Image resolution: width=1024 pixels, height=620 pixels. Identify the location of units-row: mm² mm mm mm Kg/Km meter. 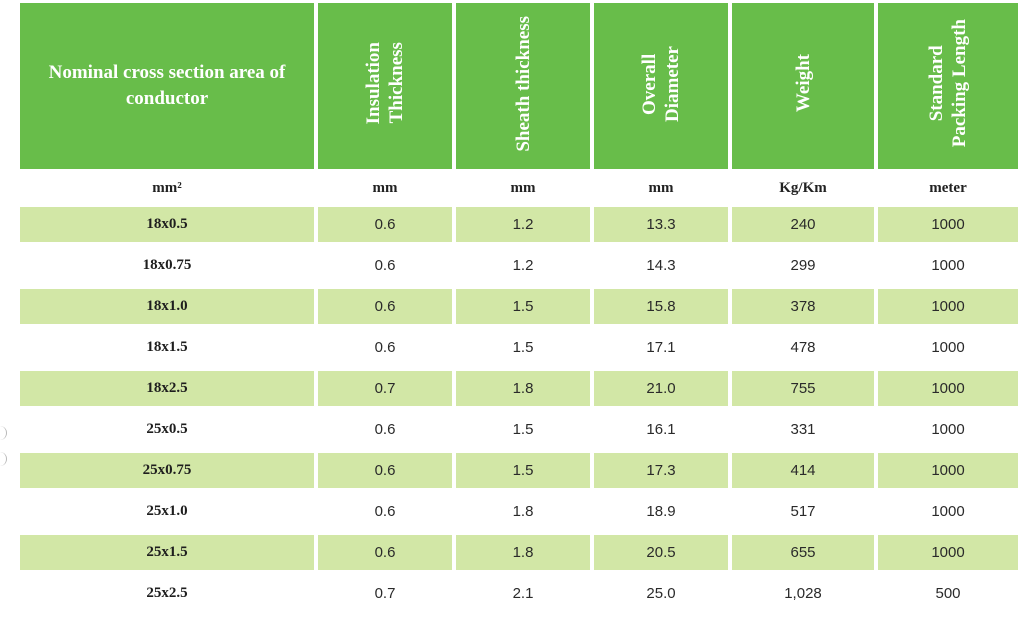
(519, 188).